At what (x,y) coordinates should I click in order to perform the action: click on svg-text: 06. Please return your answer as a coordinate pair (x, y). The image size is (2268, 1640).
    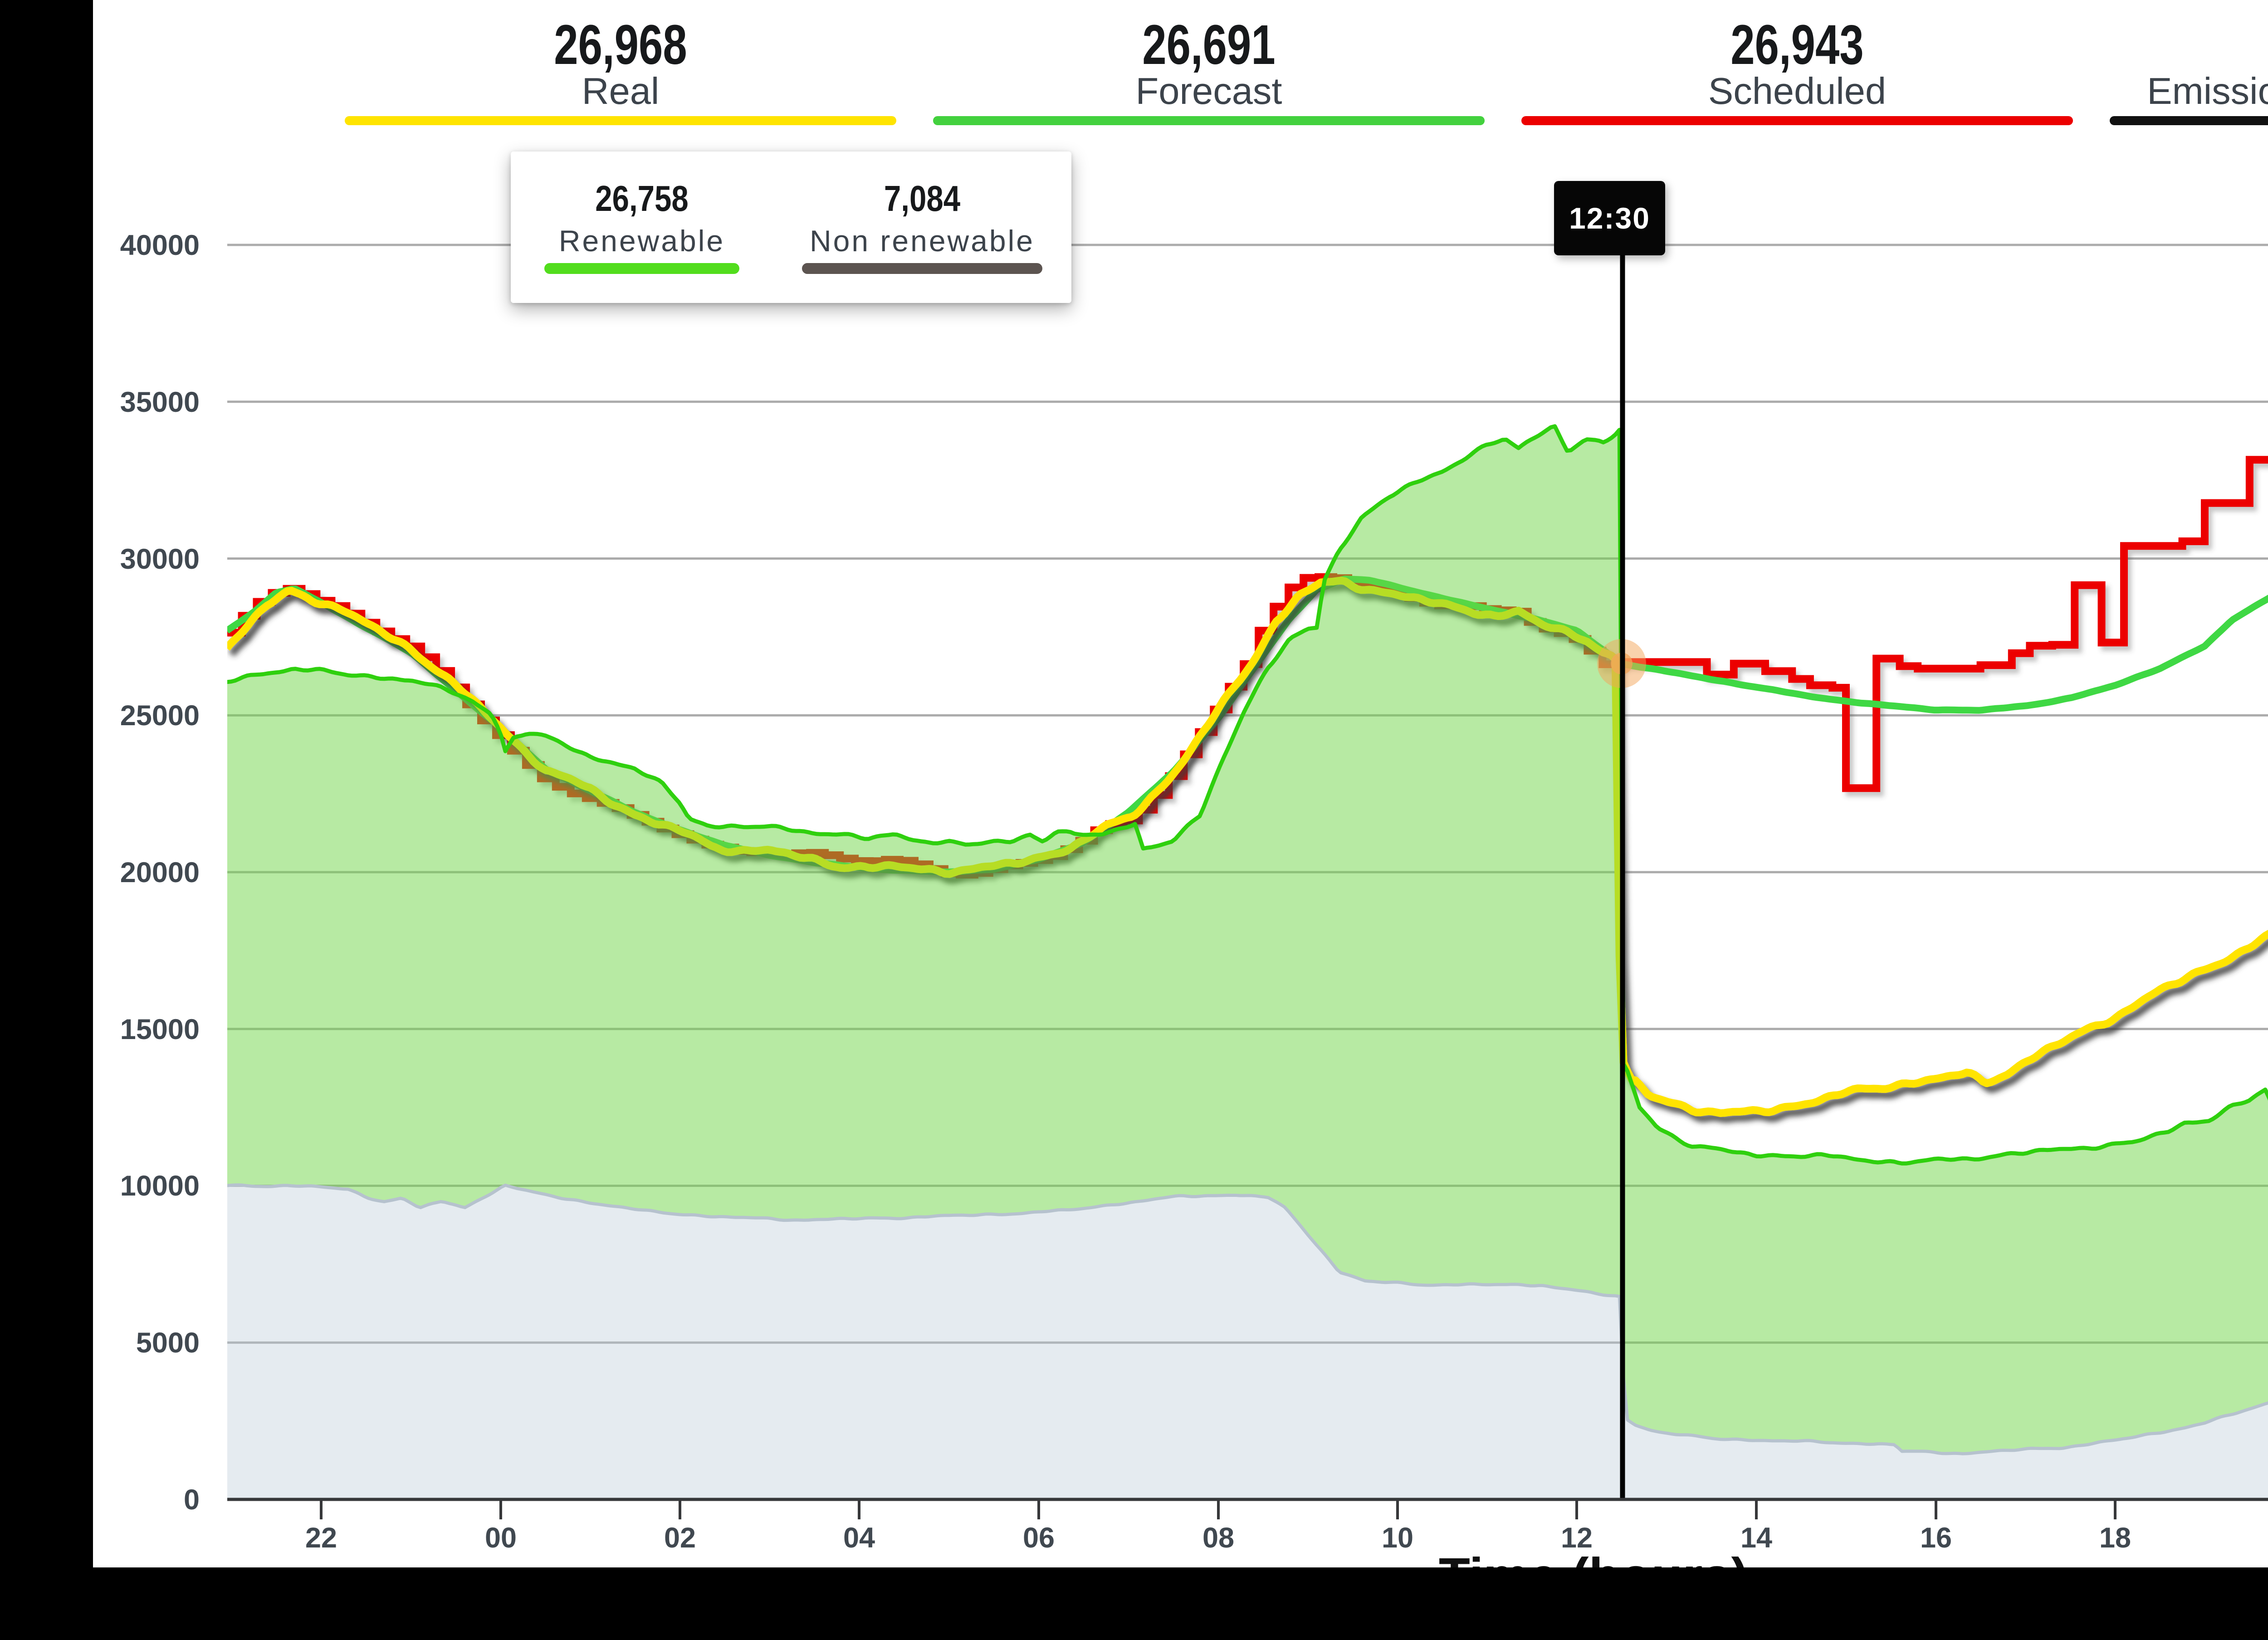
    Looking at the image, I should click on (1039, 1538).